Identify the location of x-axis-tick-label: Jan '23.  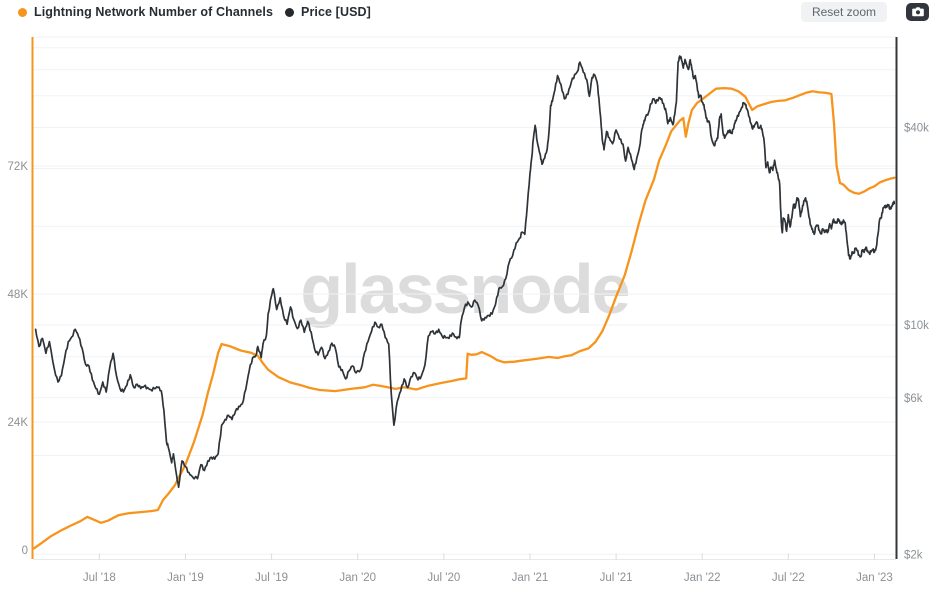
(874, 578).